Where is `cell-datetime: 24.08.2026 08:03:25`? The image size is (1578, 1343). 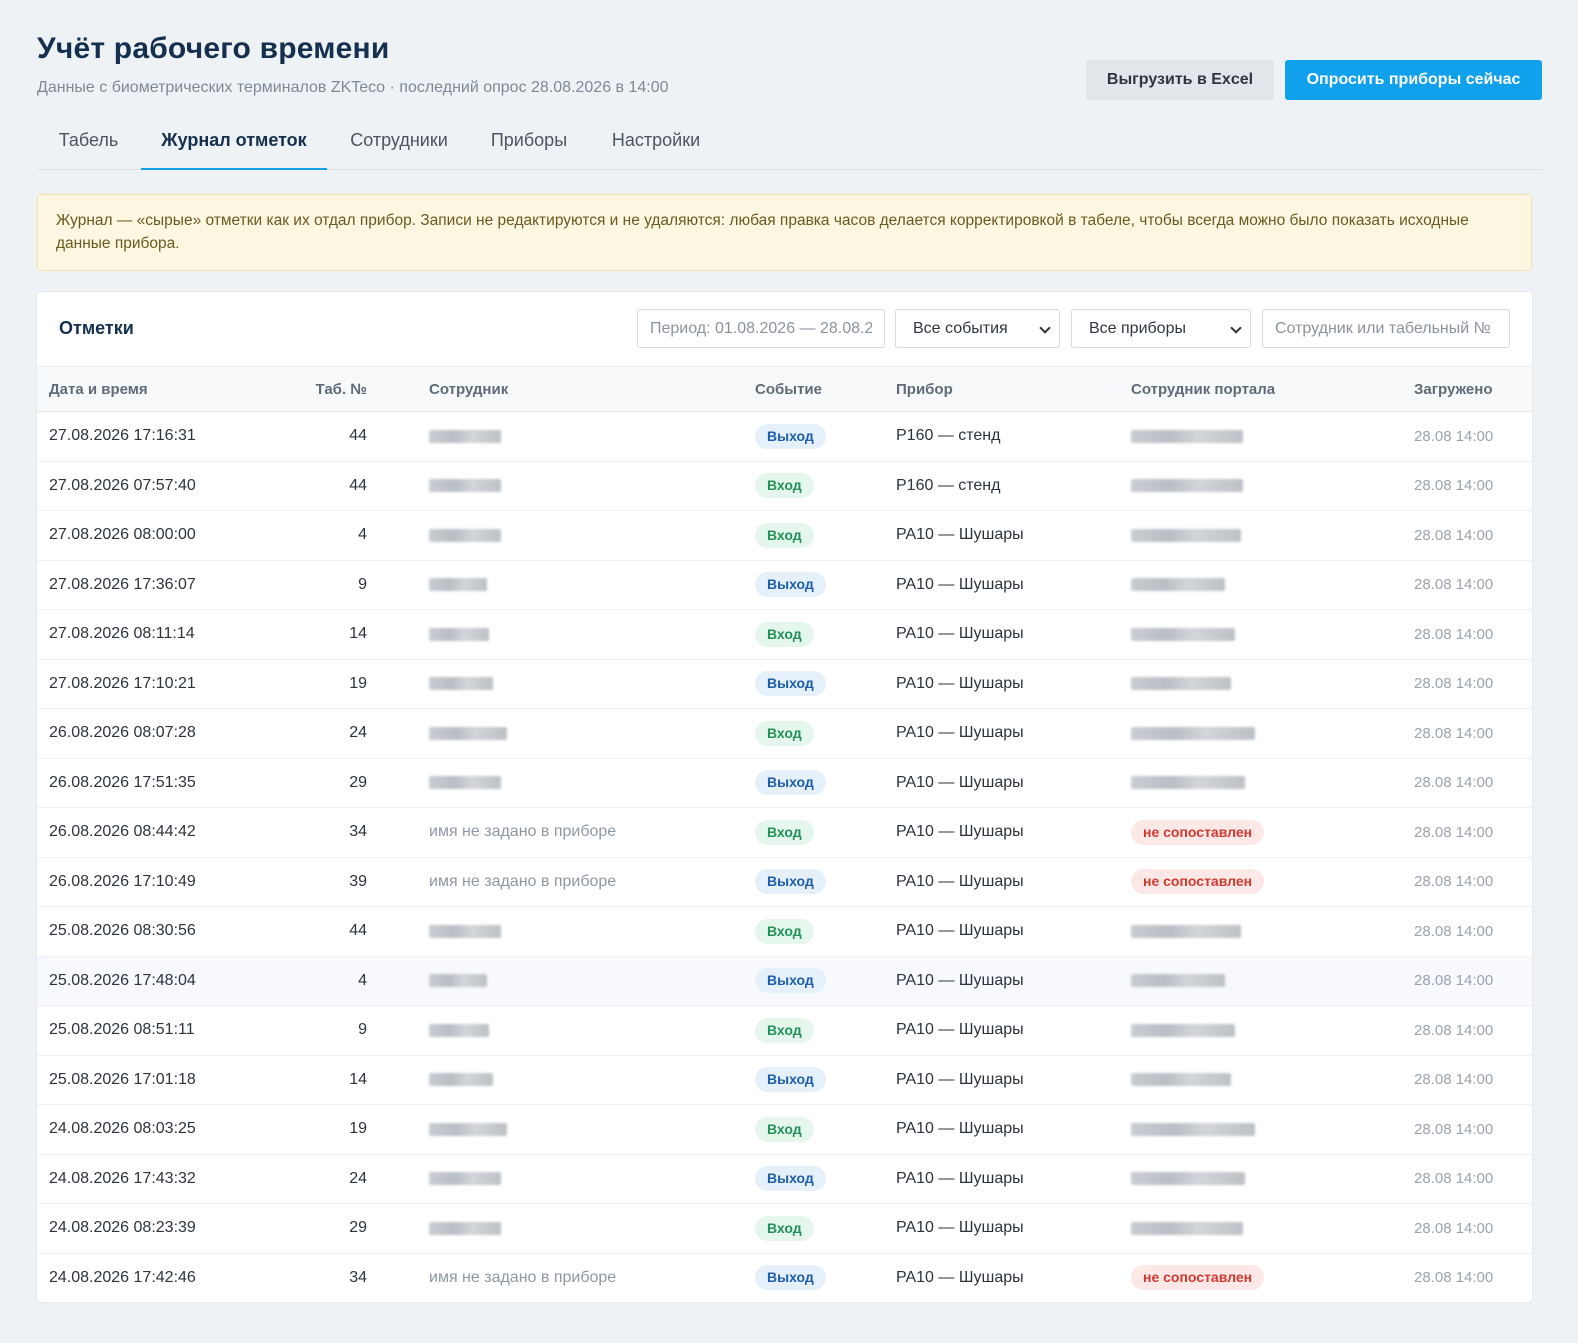
cell-datetime: 24.08.2026 08:03:25 is located at coordinates (122, 1129).